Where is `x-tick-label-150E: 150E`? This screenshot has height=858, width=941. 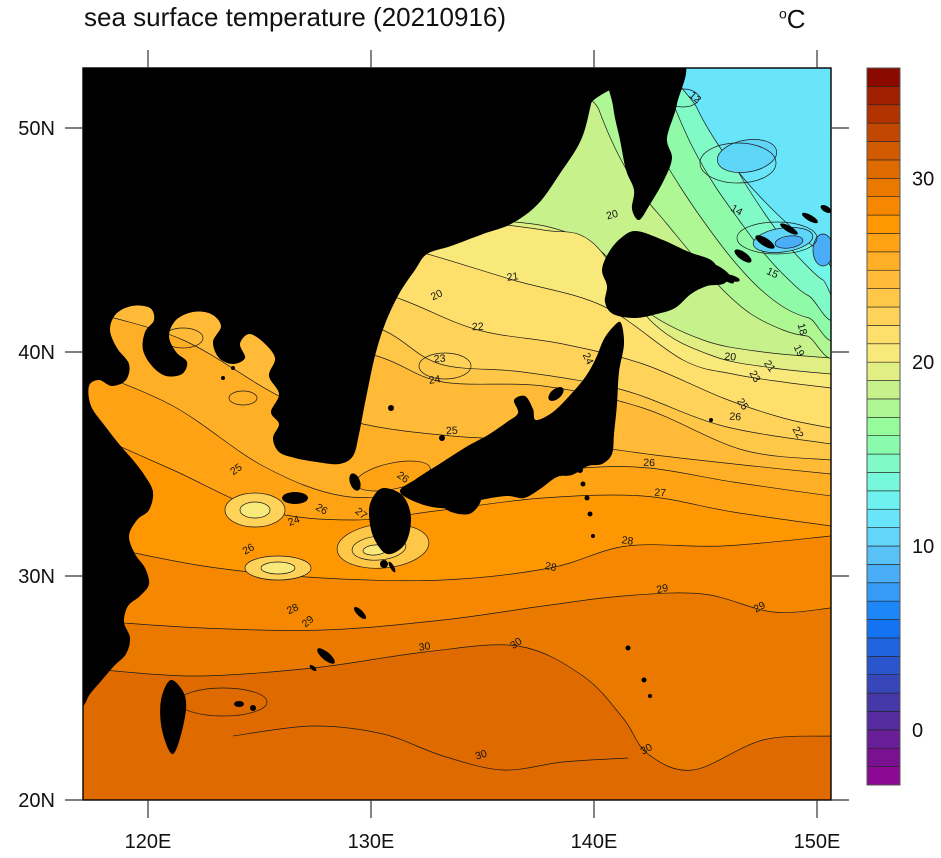 x-tick-label-150E: 150E is located at coordinates (817, 842).